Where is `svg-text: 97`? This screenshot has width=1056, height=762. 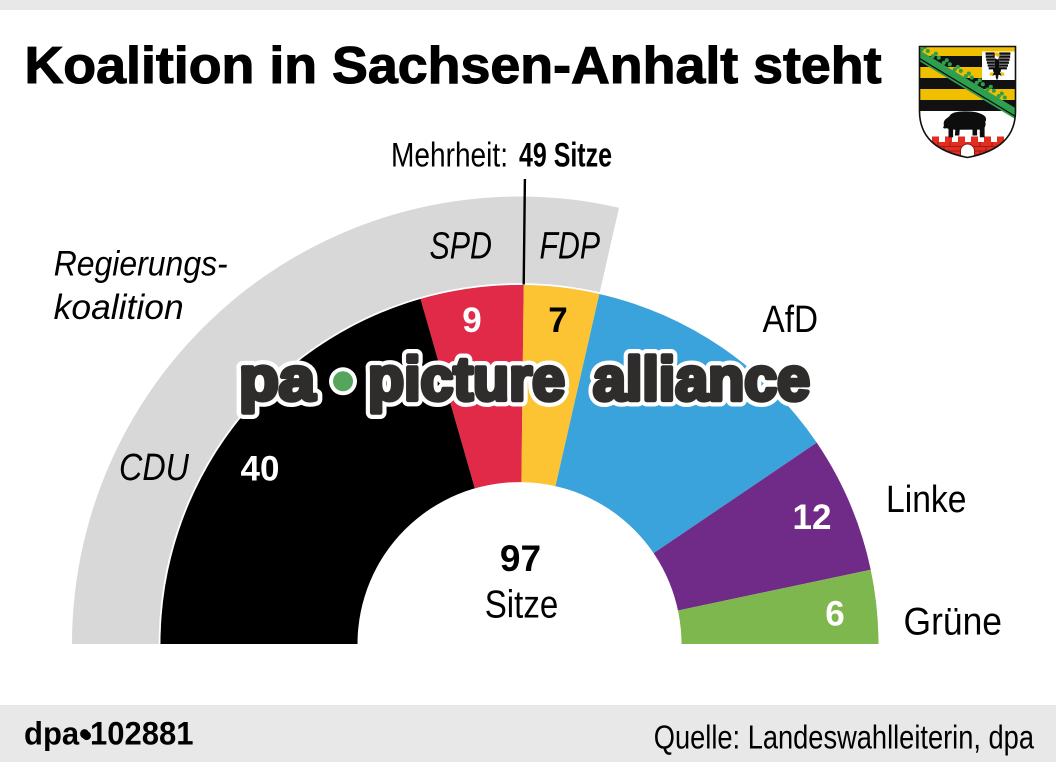 svg-text: 97 is located at coordinates (520, 558).